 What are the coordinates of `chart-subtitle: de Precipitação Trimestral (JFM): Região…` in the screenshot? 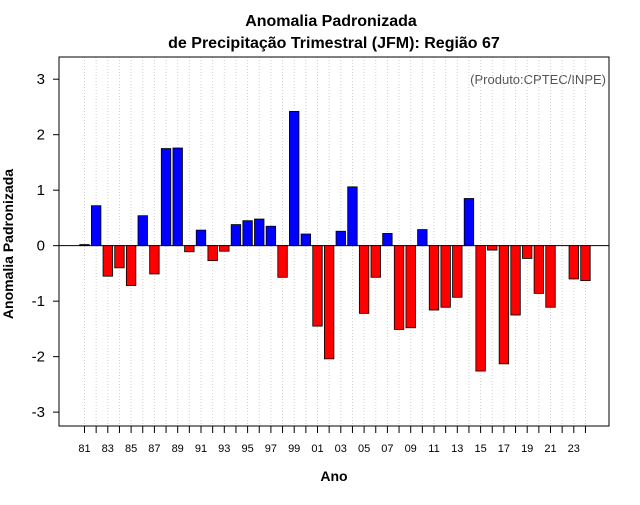 It's located at (334, 43).